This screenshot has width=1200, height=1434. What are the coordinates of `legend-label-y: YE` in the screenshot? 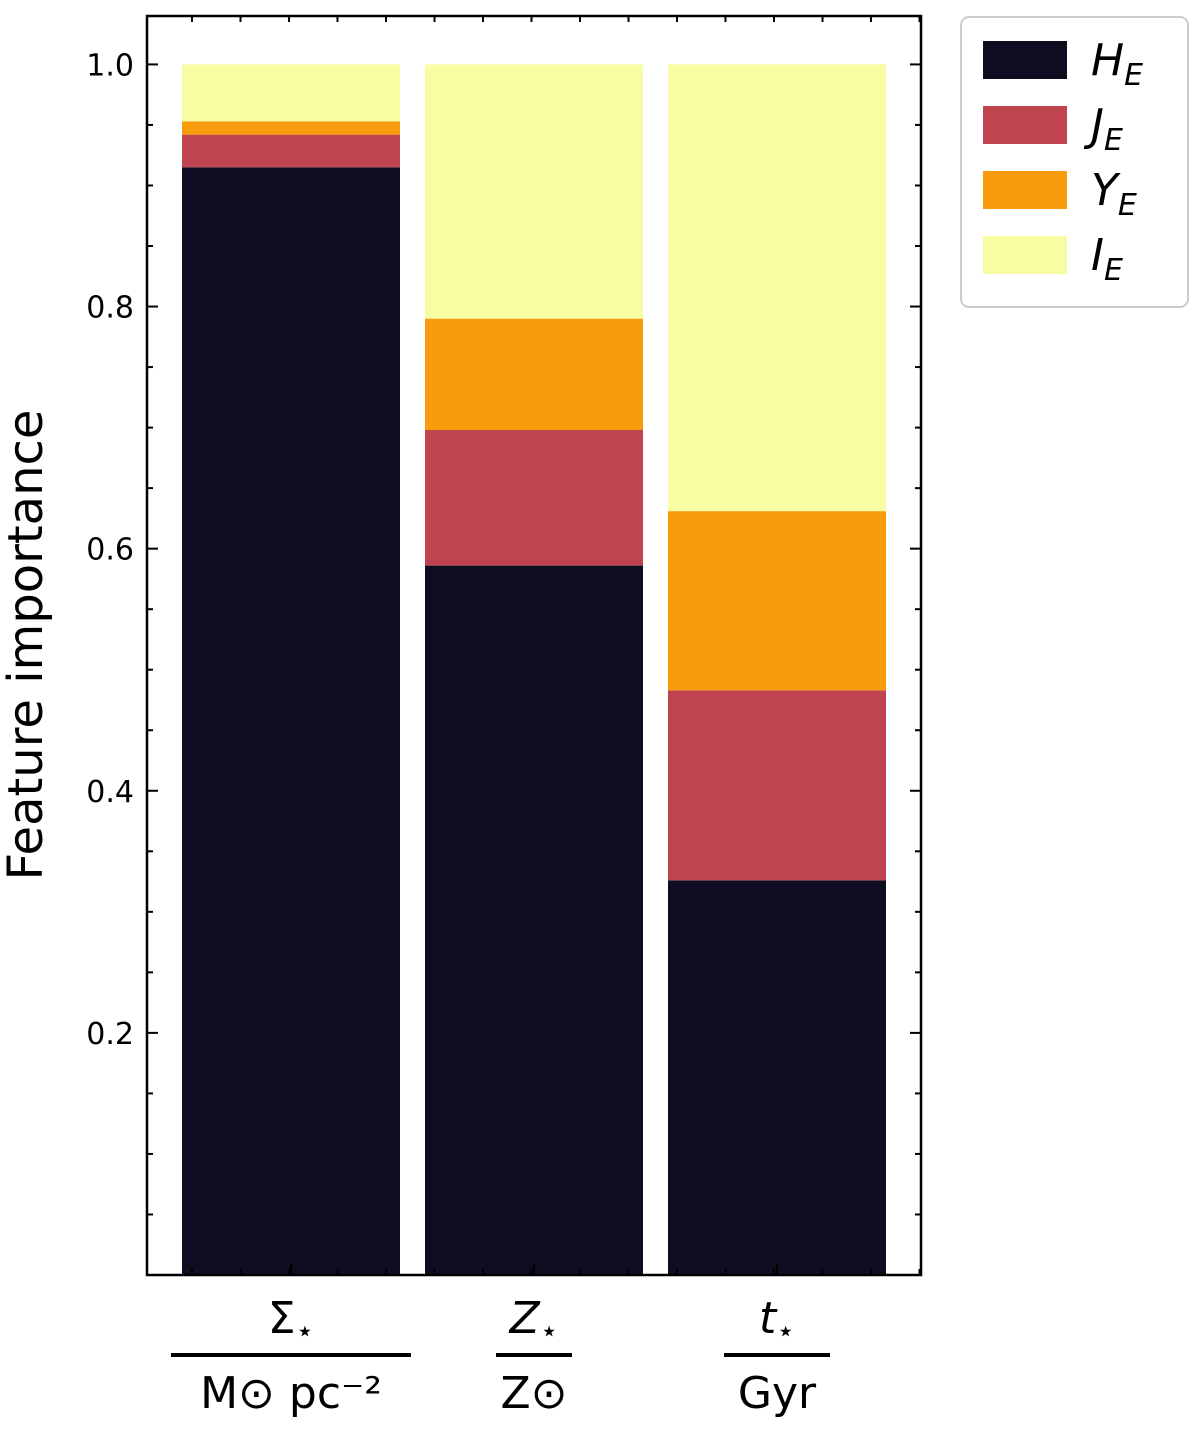 It's located at (1114, 194).